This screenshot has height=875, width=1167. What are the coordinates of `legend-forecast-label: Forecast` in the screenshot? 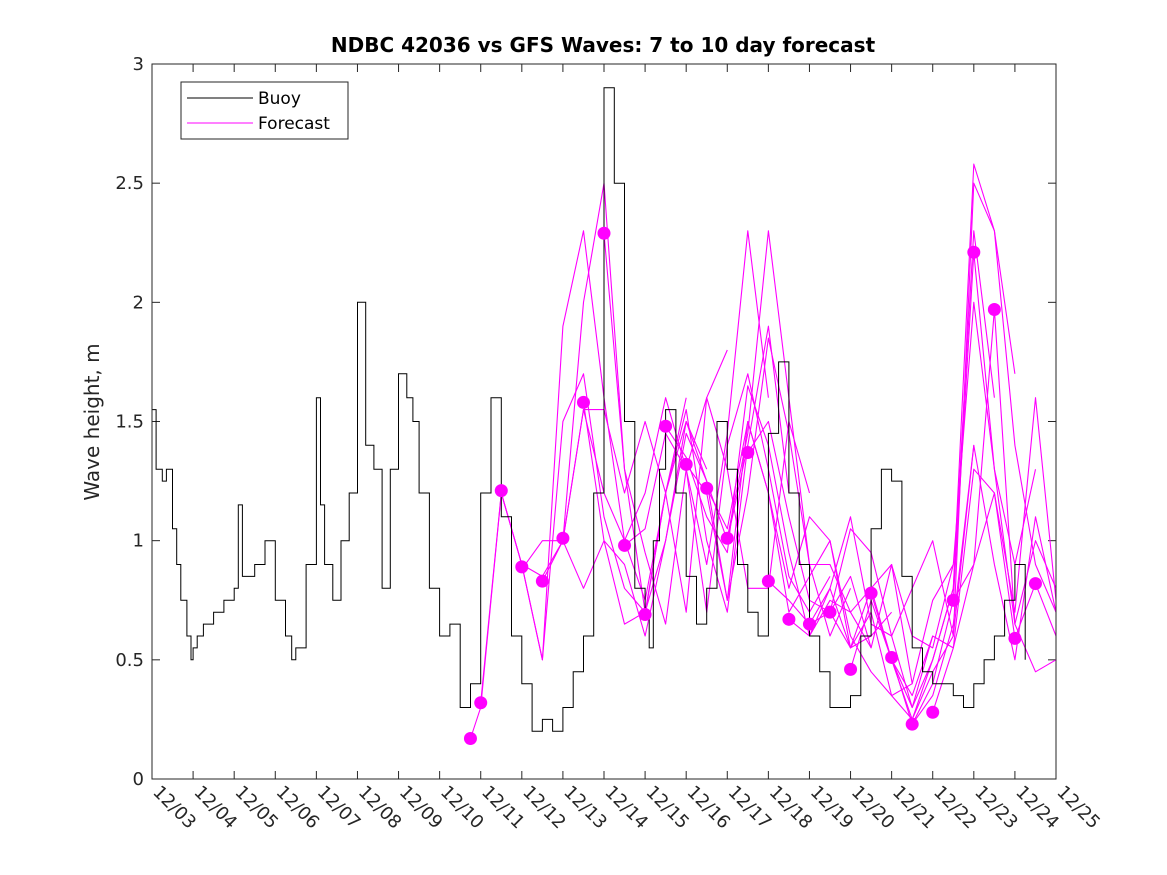 It's located at (294, 124).